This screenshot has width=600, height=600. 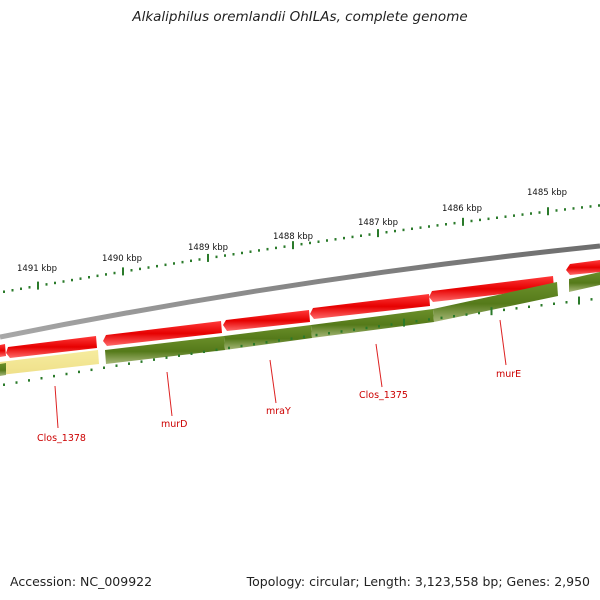 I want to click on cds-segment-highlighted, so click(x=49, y=362).